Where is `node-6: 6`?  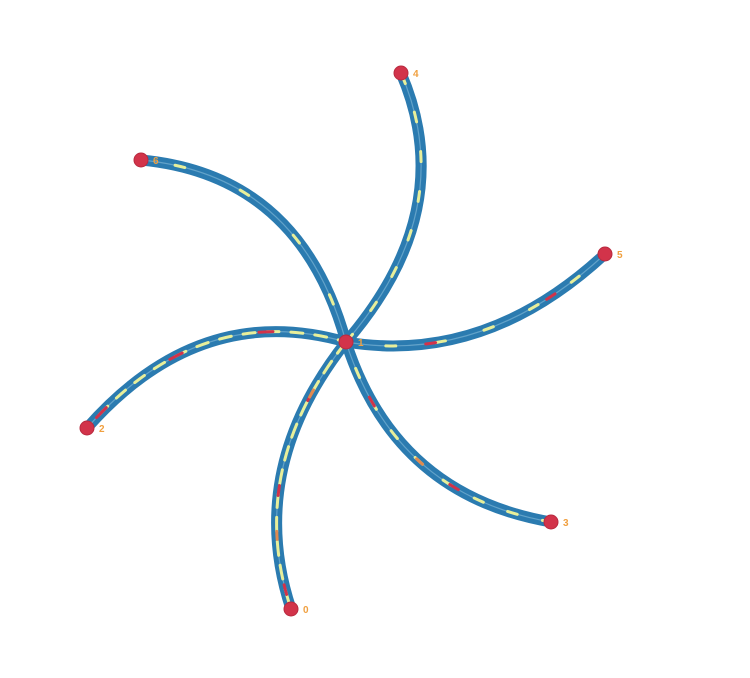
node-6: 6 is located at coordinates (146, 160).